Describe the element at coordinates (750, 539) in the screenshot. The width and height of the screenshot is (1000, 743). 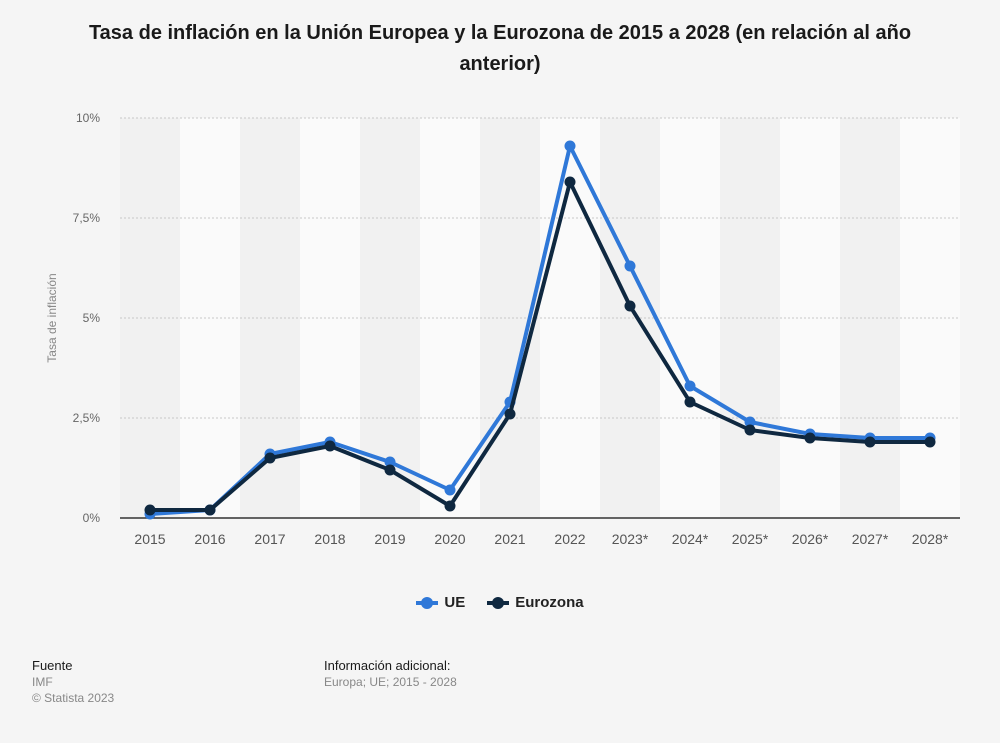
I see `x-tick-label: 2025*` at that location.